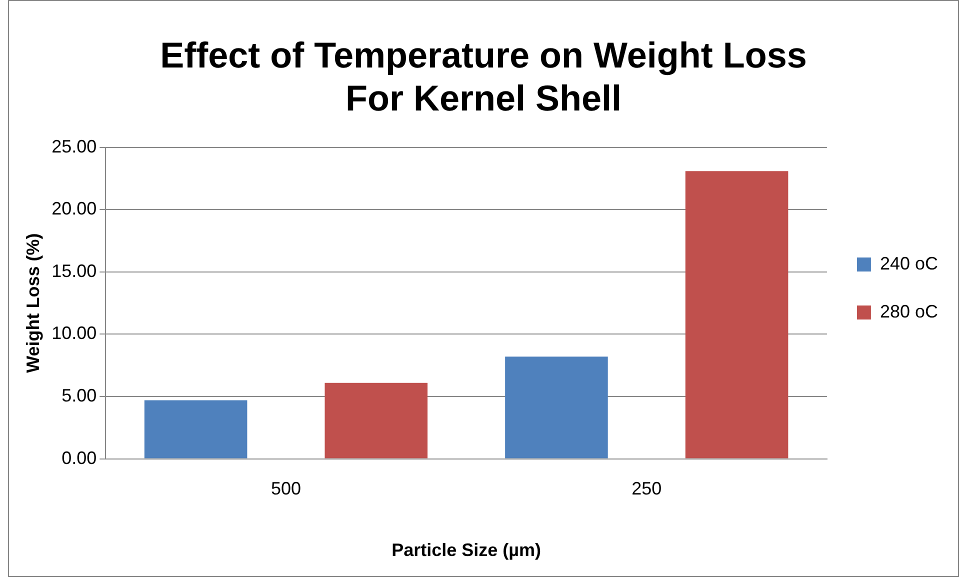 The image size is (961, 579). Describe the element at coordinates (74, 333) in the screenshot. I see `y-tick-label: 10.00` at that location.